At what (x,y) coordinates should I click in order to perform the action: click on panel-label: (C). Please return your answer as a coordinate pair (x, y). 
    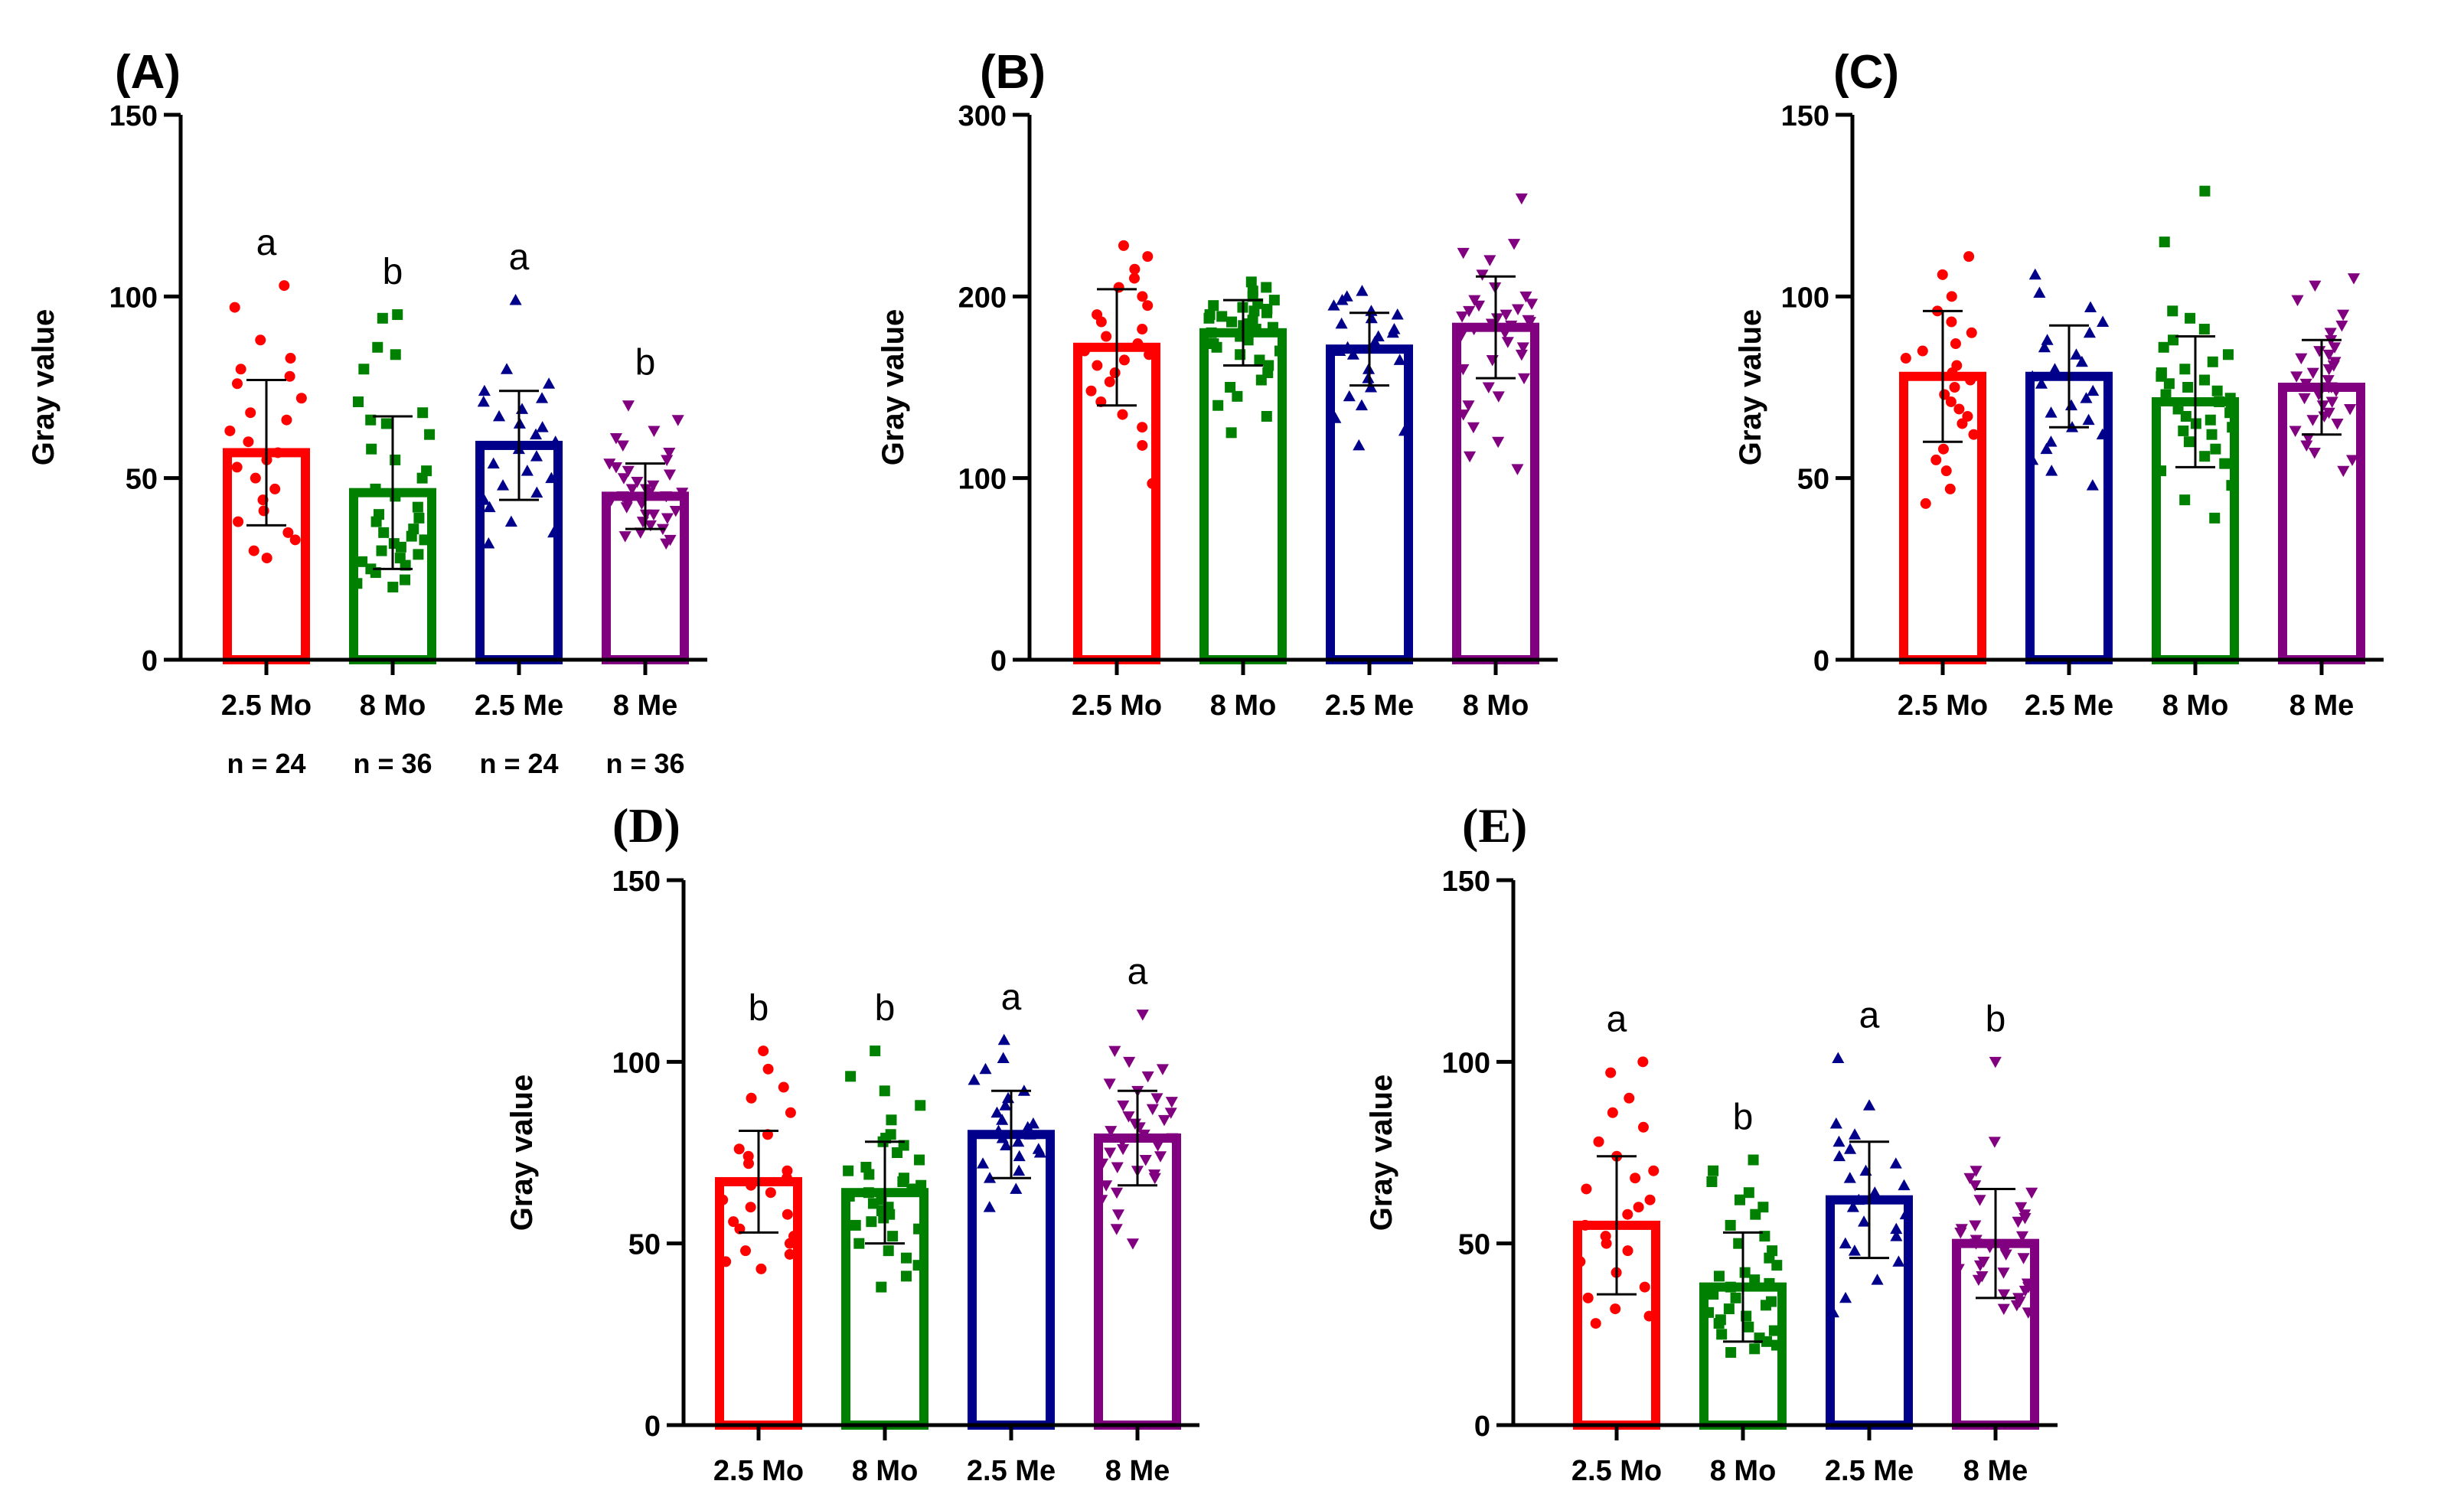
    Looking at the image, I should click on (1866, 73).